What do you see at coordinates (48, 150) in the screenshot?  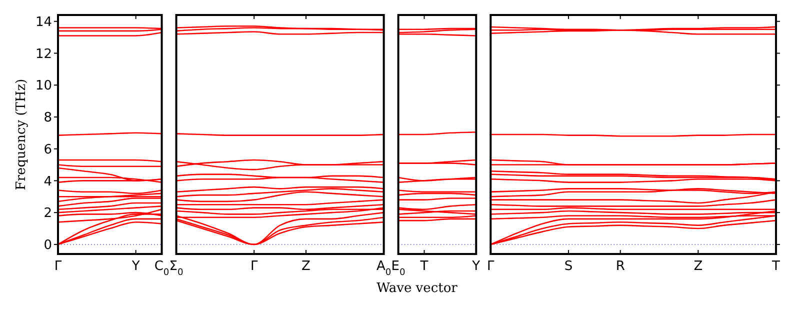 I see `y-tick-label: 6` at bounding box center [48, 150].